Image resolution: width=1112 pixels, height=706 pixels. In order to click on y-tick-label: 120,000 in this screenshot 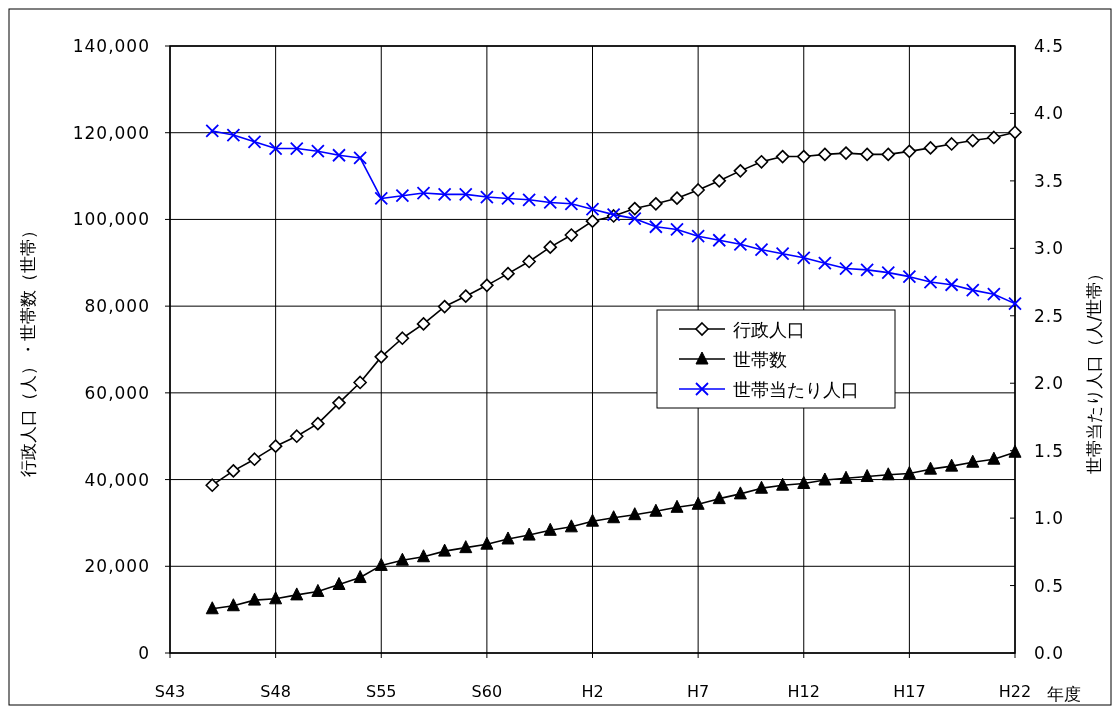, I will do `click(111, 132)`.